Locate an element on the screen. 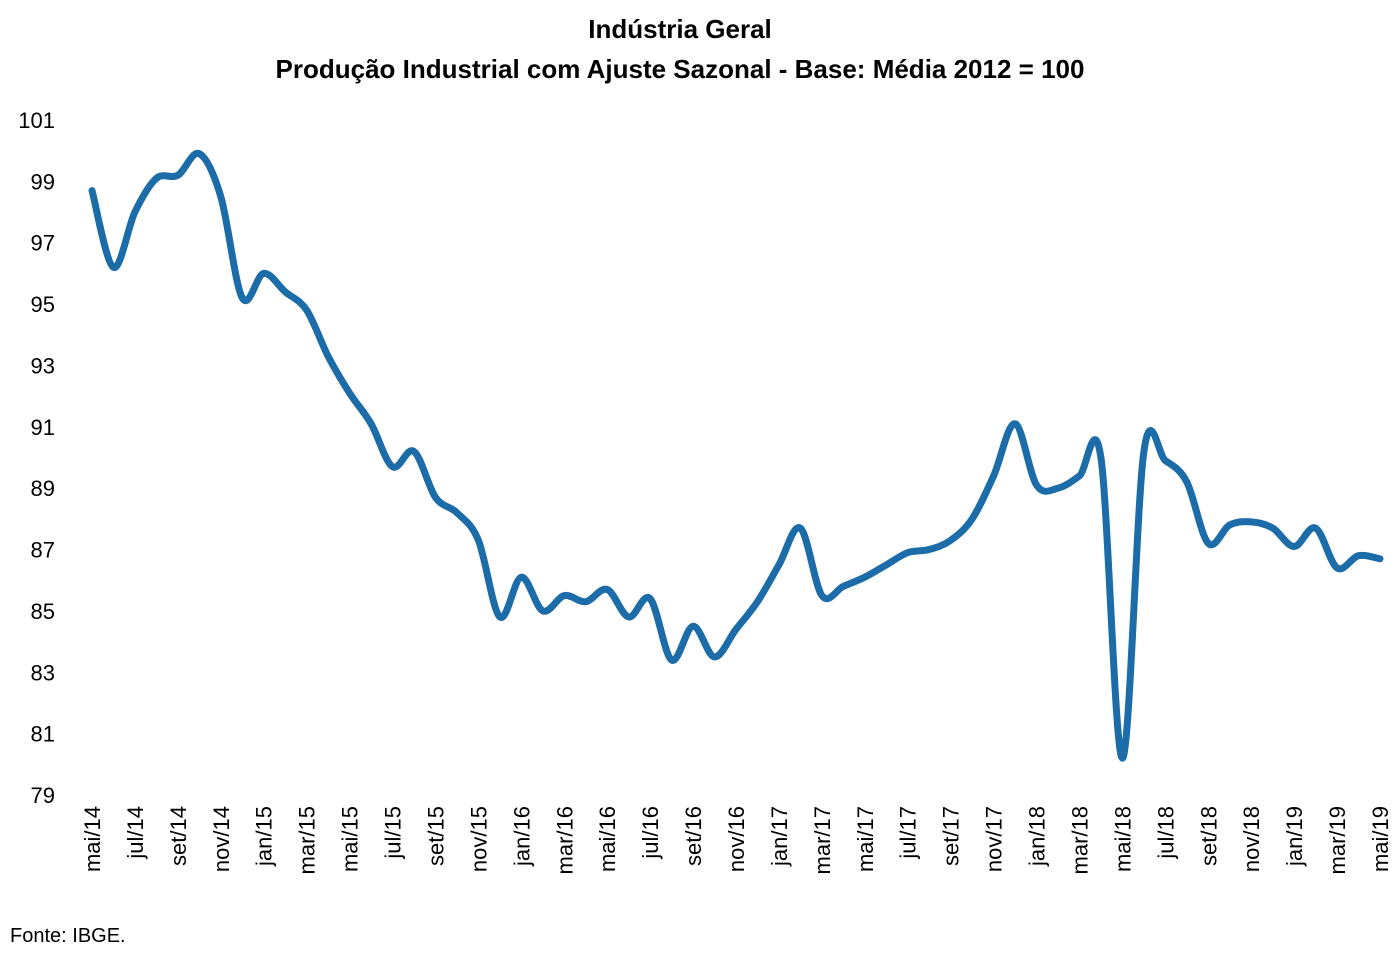  x-tick-label: nov/15 is located at coordinates (478, 839).